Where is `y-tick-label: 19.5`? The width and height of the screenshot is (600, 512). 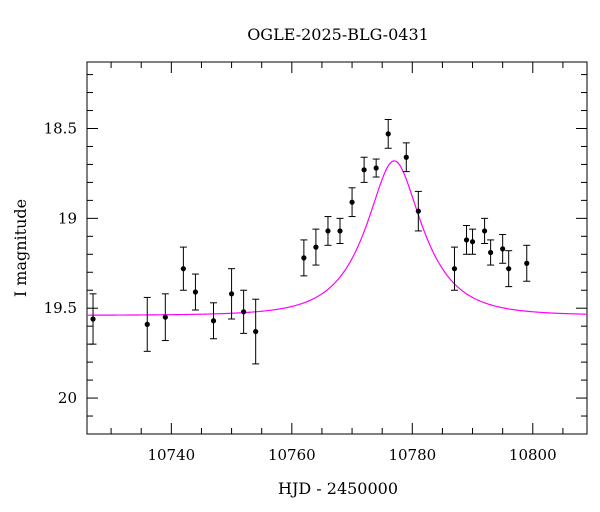 y-tick-label: 19.5 is located at coordinates (60, 308).